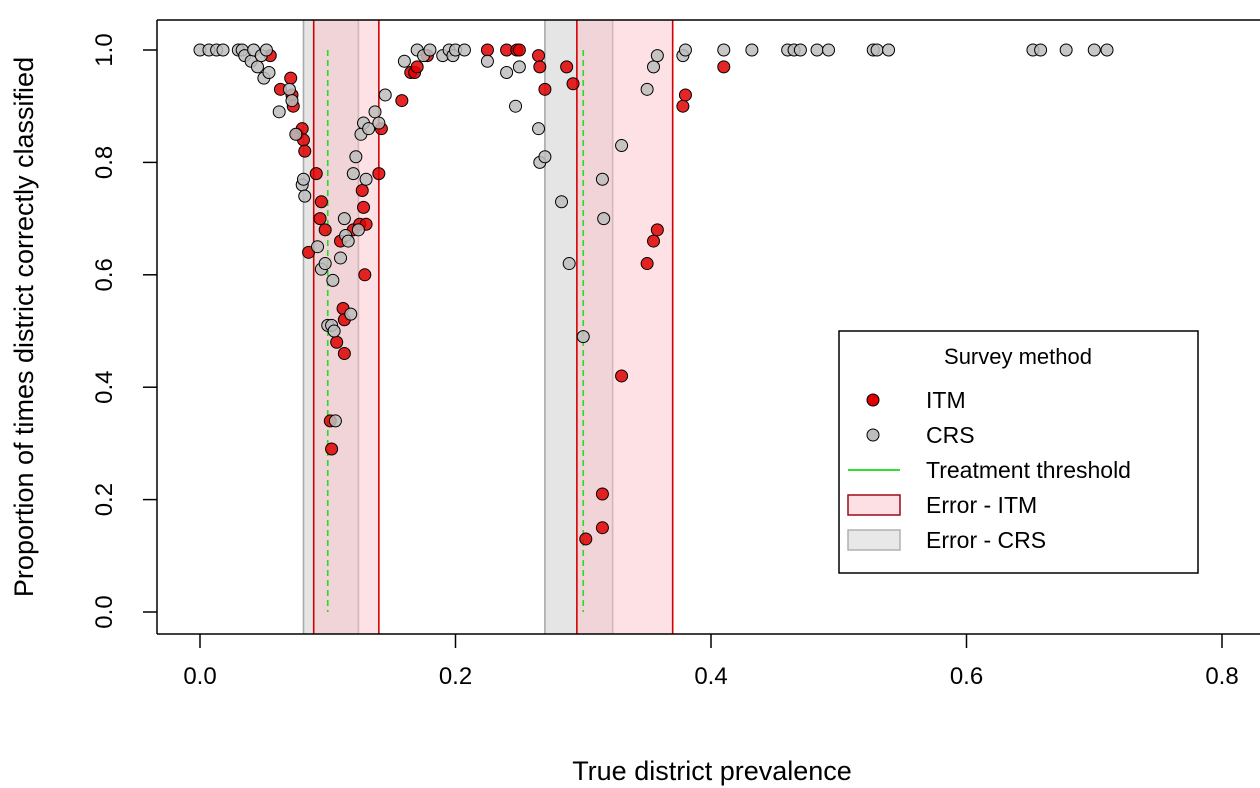 The width and height of the screenshot is (1260, 788). What do you see at coordinates (1018, 356) in the screenshot?
I see `legend-title: Survey method` at bounding box center [1018, 356].